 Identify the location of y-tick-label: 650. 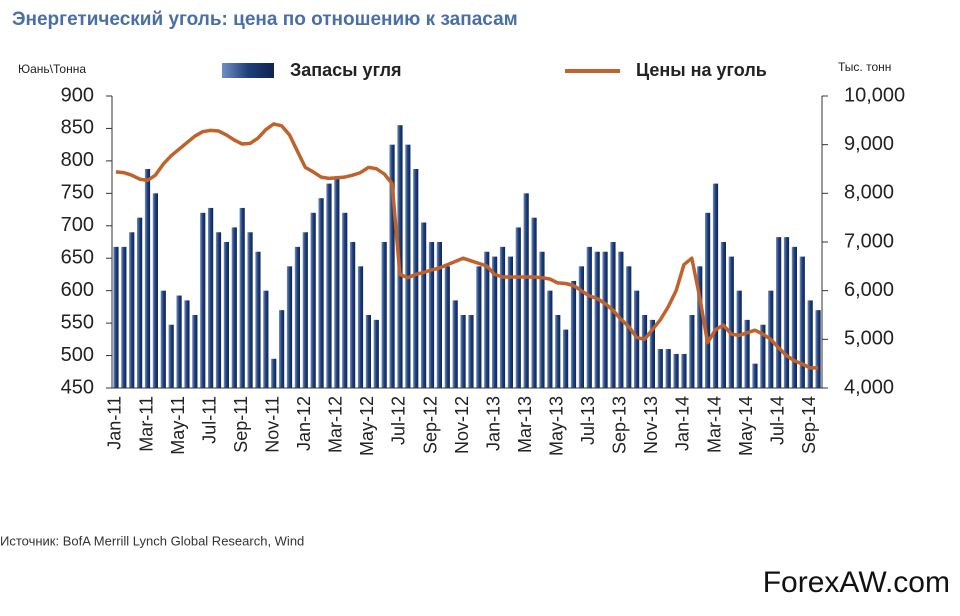
(77, 258).